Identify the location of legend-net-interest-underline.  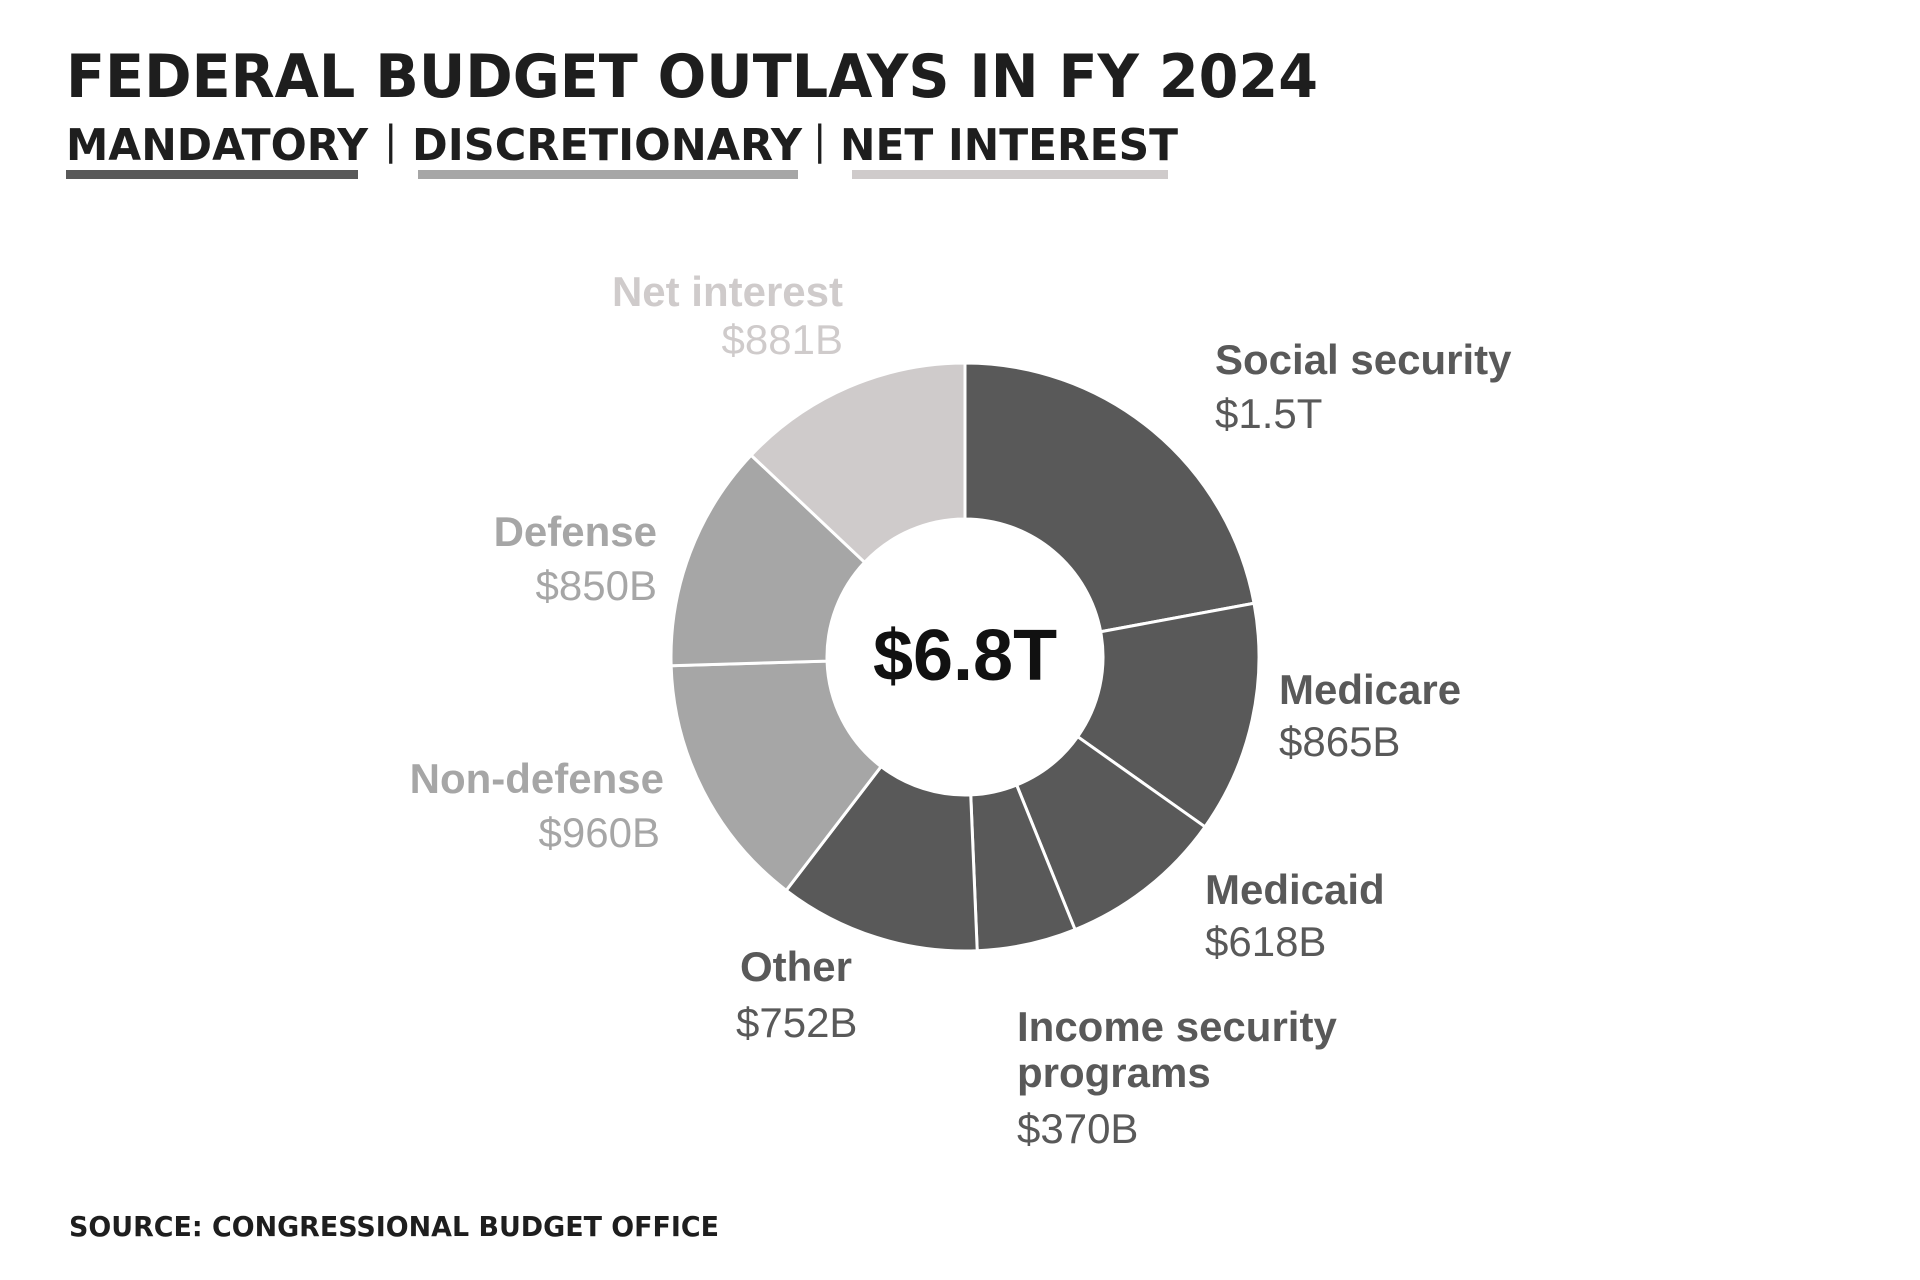
(1010, 174).